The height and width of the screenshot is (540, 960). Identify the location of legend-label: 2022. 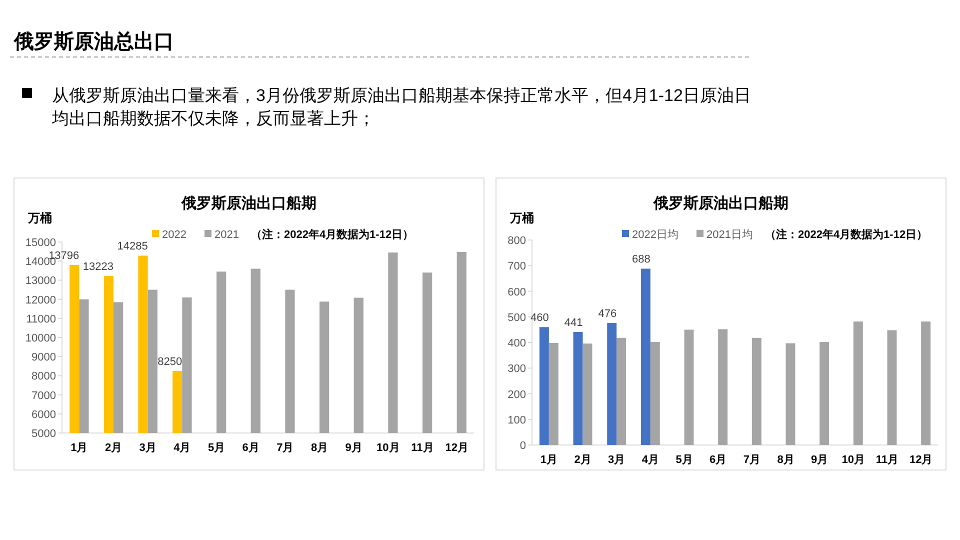
(174, 235).